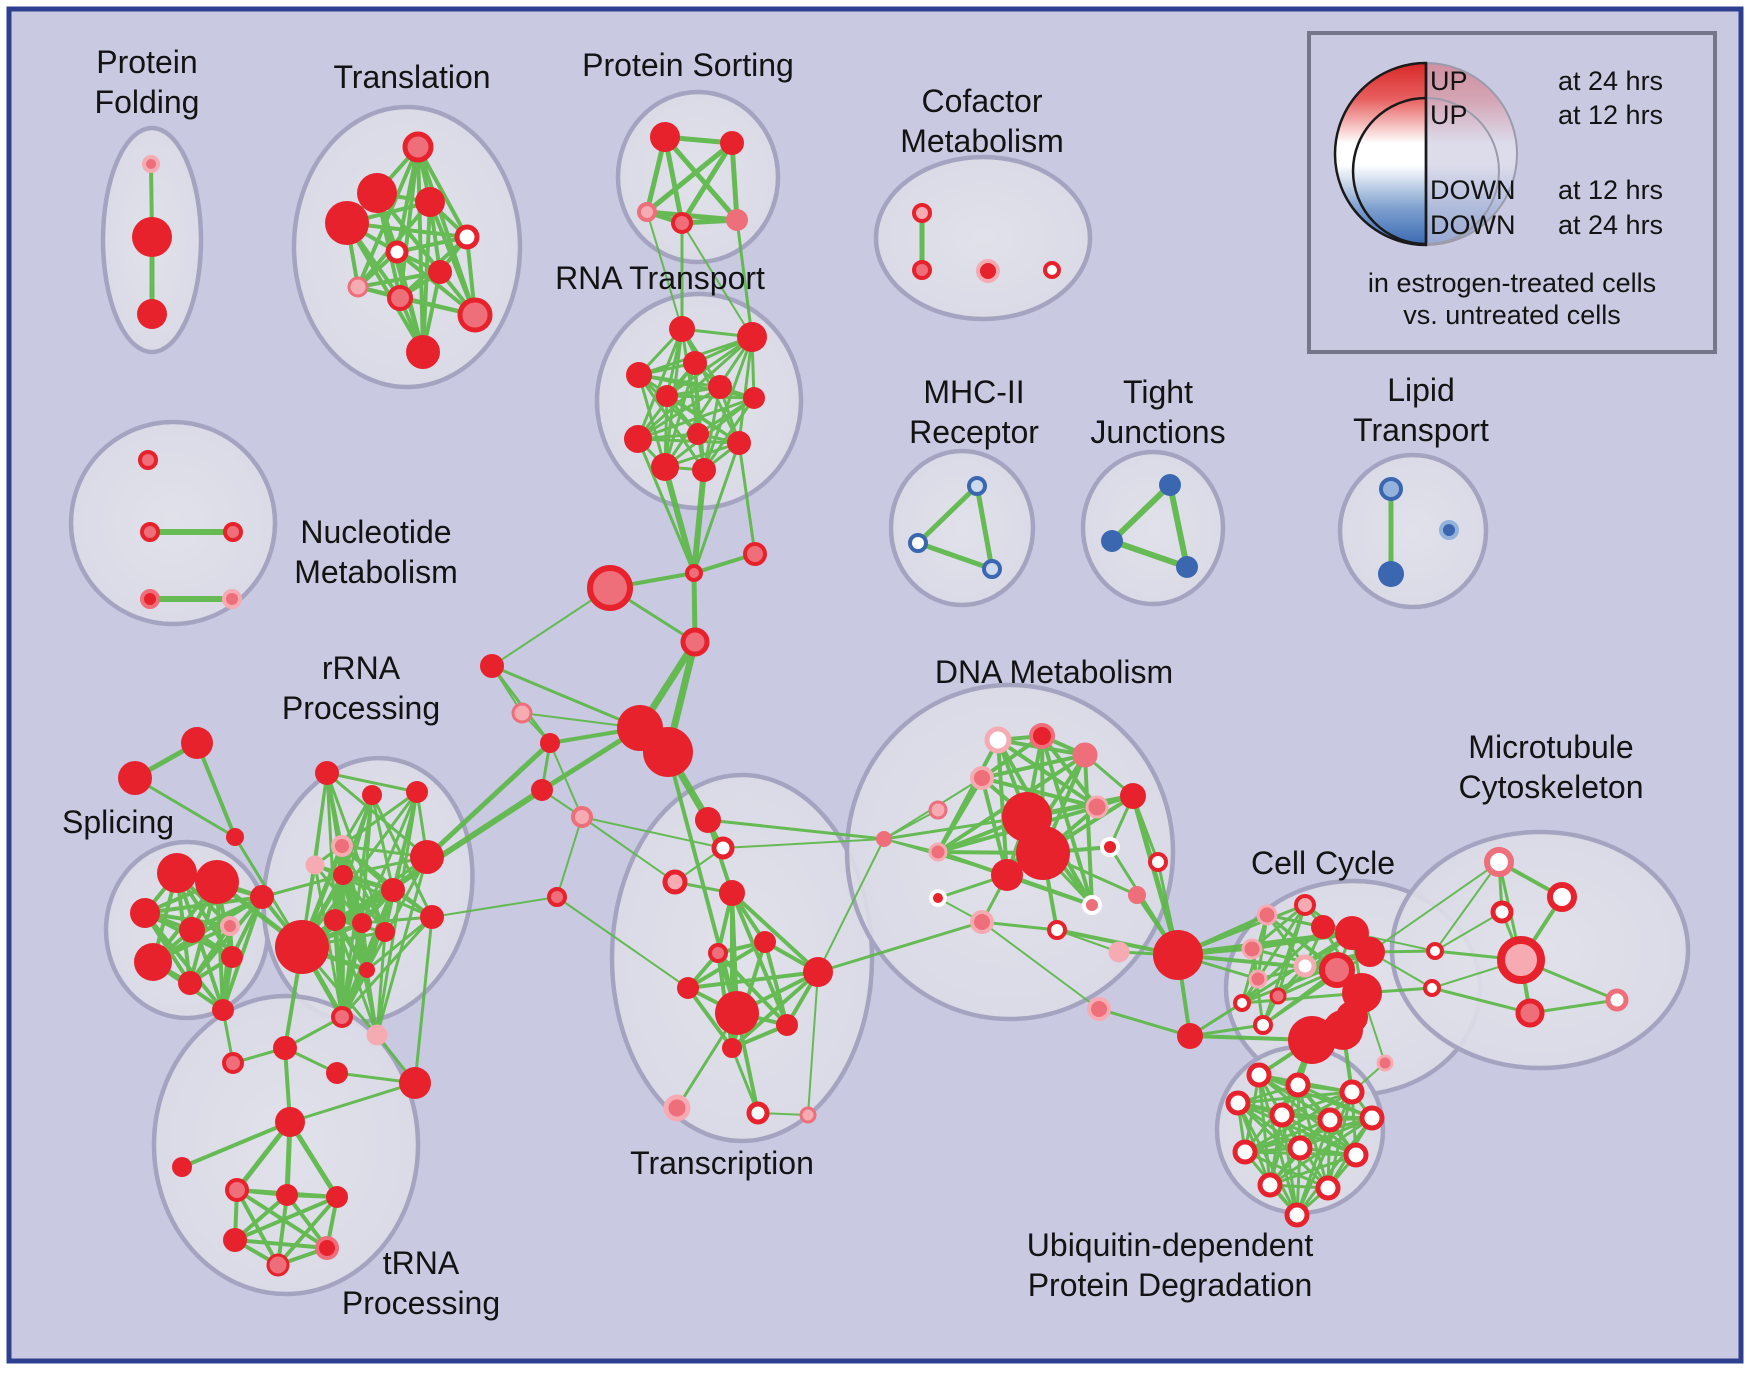 This screenshot has width=1750, height=1376. I want to click on cluster-ellipse-tight-junctions, so click(1153, 528).